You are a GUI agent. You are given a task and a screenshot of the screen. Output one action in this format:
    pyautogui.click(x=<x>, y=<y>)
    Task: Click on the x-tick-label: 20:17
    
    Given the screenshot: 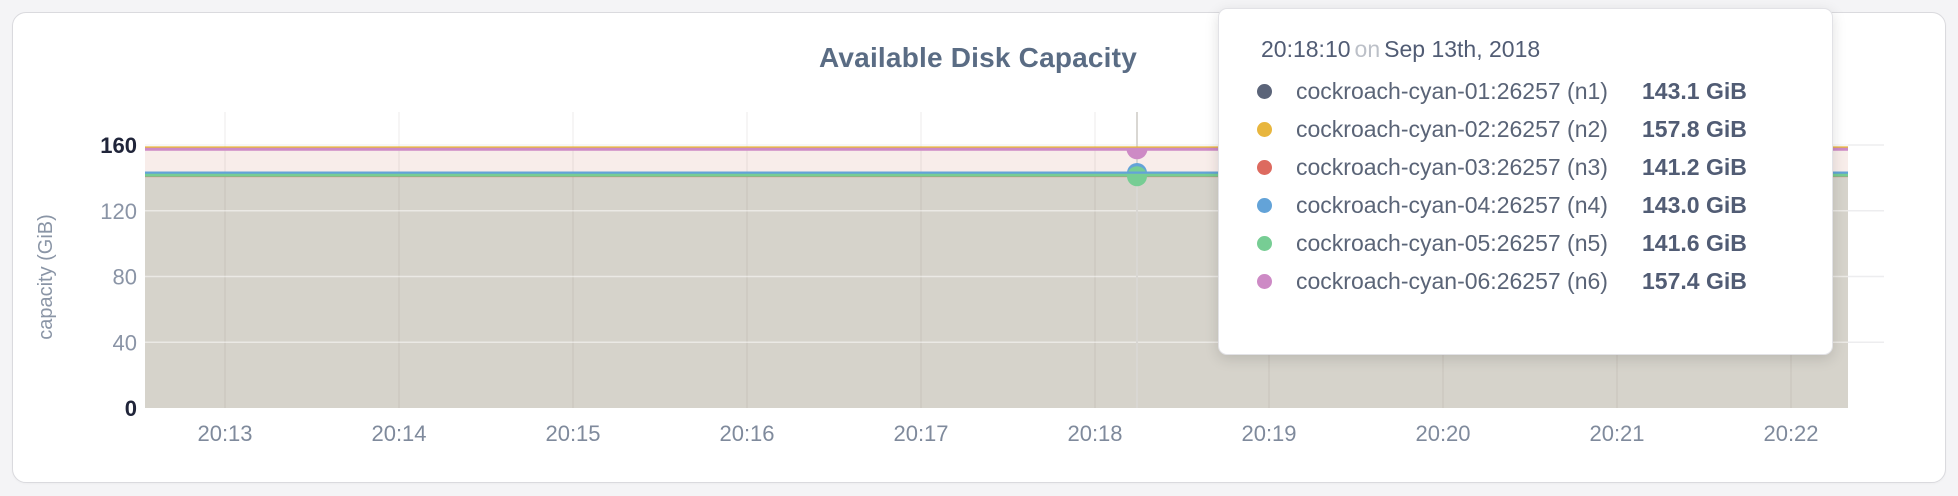 What is the action you would take?
    pyautogui.click(x=920, y=433)
    